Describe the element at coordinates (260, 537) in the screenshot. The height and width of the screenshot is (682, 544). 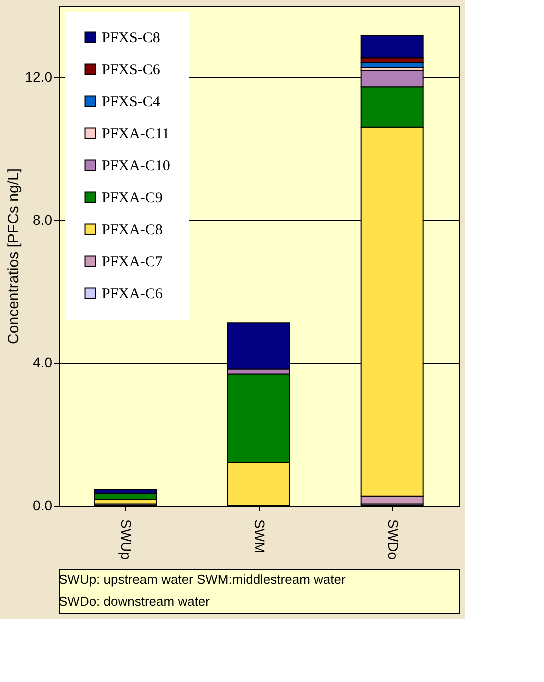
I see `x-tick-label: SWM` at that location.